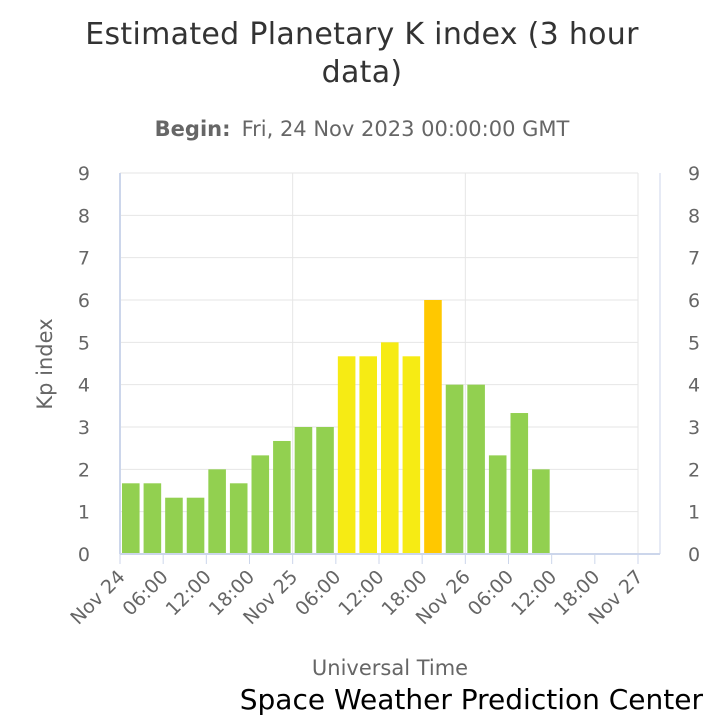 Image resolution: width=724 pixels, height=720 pixels. I want to click on y-tick-label-right: 5, so click(694, 343).